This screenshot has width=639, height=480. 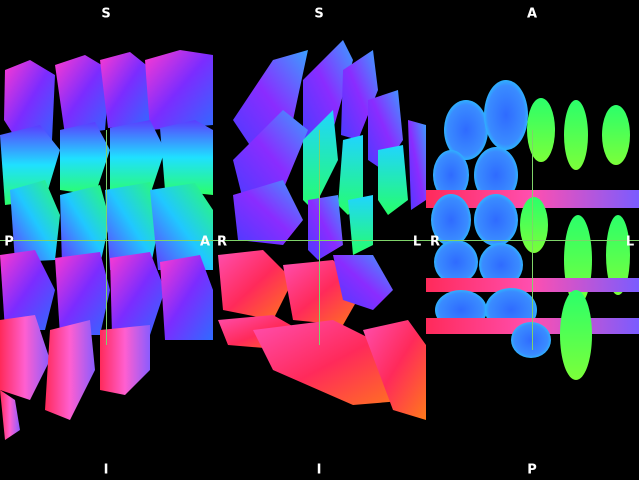 What do you see at coordinates (106, 470) in the screenshot?
I see `sagittal-label-bottom: I` at bounding box center [106, 470].